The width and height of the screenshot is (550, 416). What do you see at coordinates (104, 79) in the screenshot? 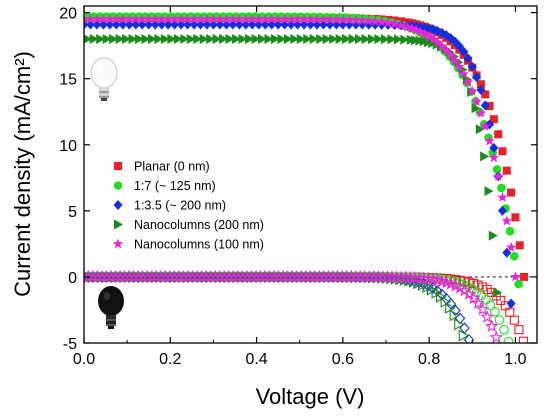
I see `light-bulb-icon` at bounding box center [104, 79].